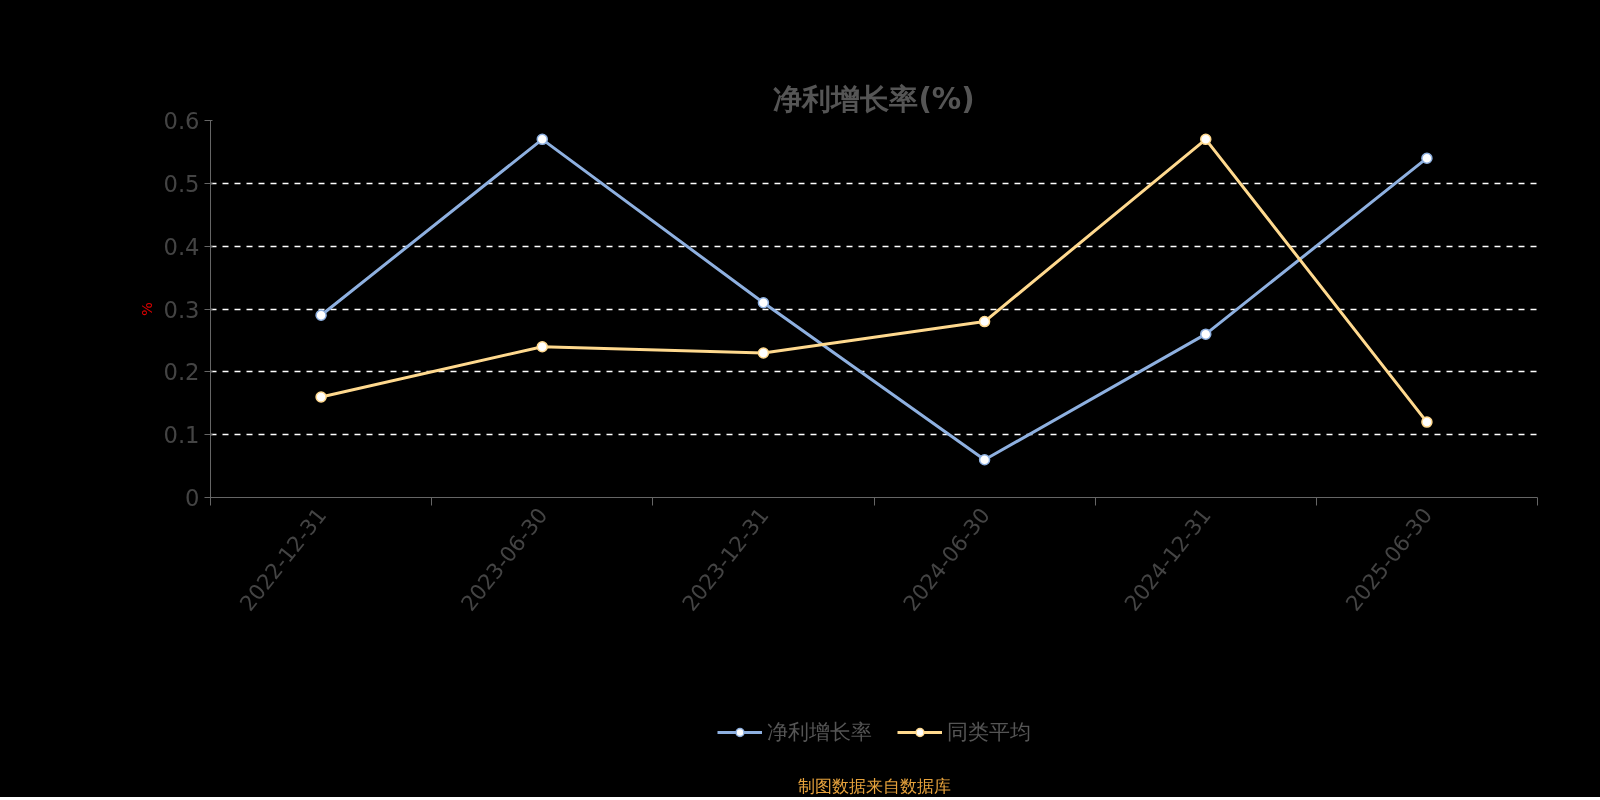 This screenshot has height=800, width=1600. Describe the element at coordinates (988, 732) in the screenshot. I see `legend-label: 同类平均` at that location.